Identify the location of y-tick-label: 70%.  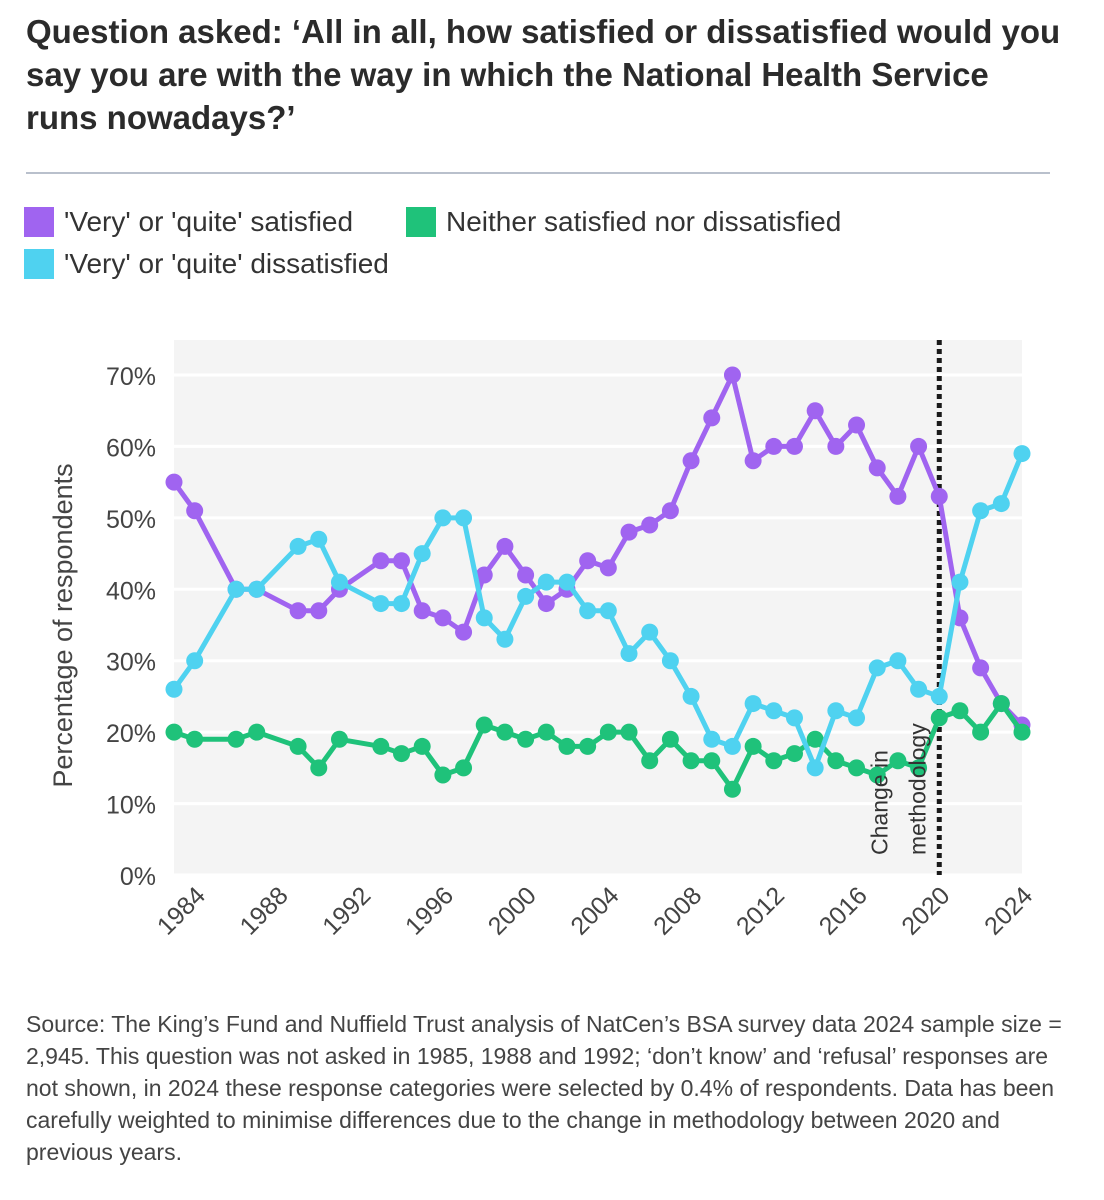
(131, 377).